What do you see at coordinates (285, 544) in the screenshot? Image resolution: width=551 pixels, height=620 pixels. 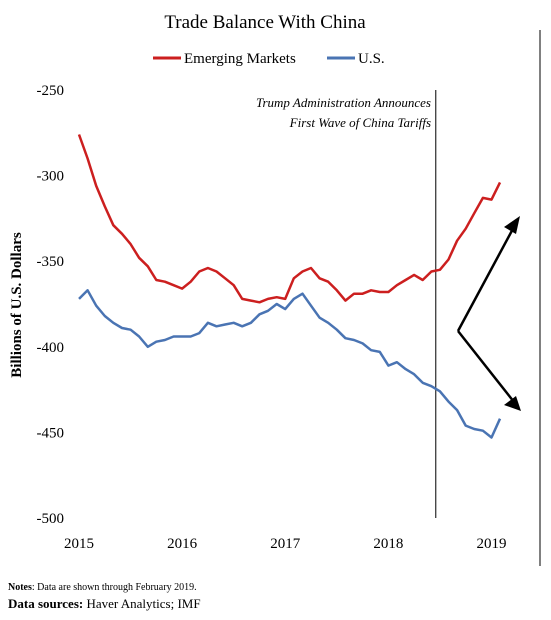 I see `x-tick-label: 2017` at bounding box center [285, 544].